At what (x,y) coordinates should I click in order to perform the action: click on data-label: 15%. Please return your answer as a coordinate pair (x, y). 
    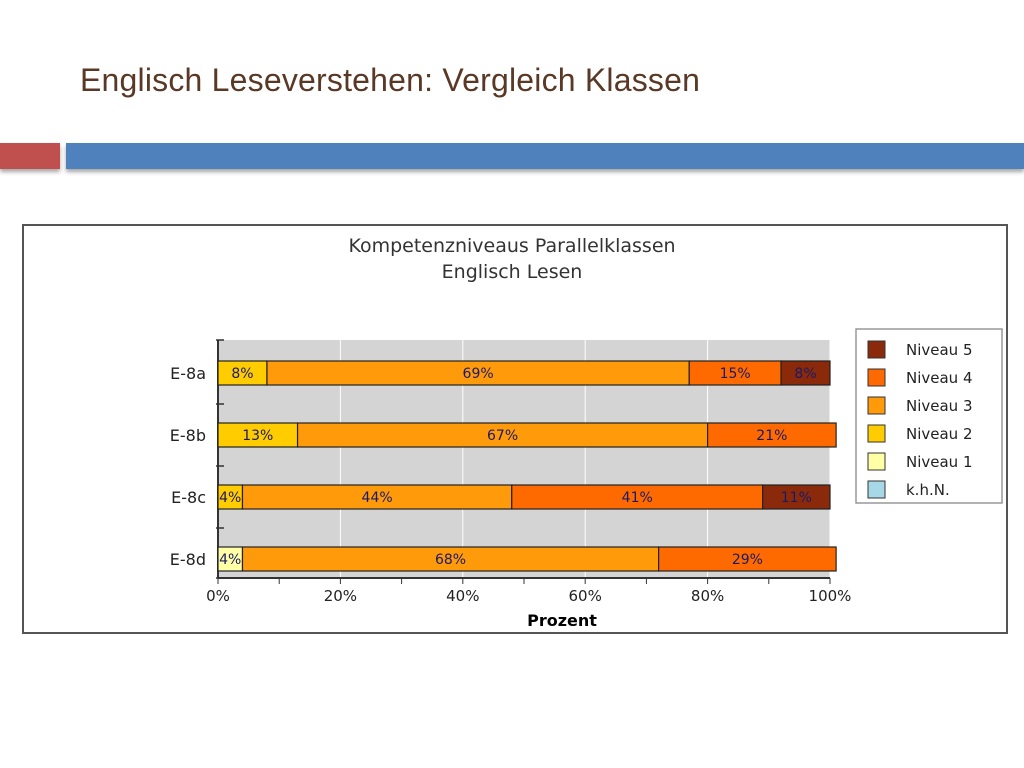
    Looking at the image, I should click on (735, 374).